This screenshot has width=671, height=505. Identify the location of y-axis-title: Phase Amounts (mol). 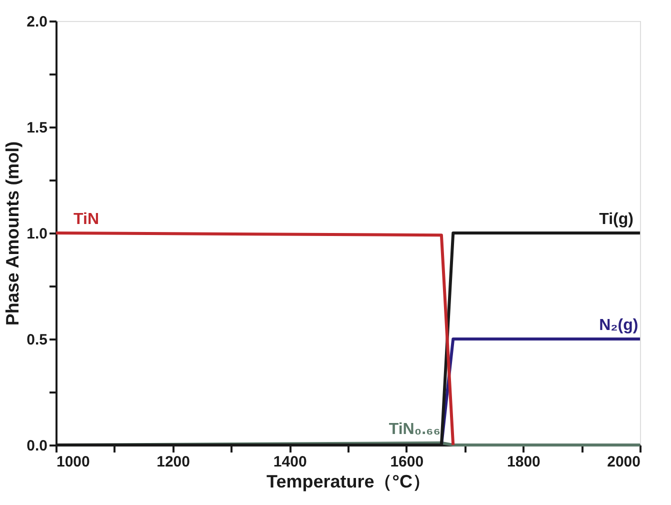
(12, 233).